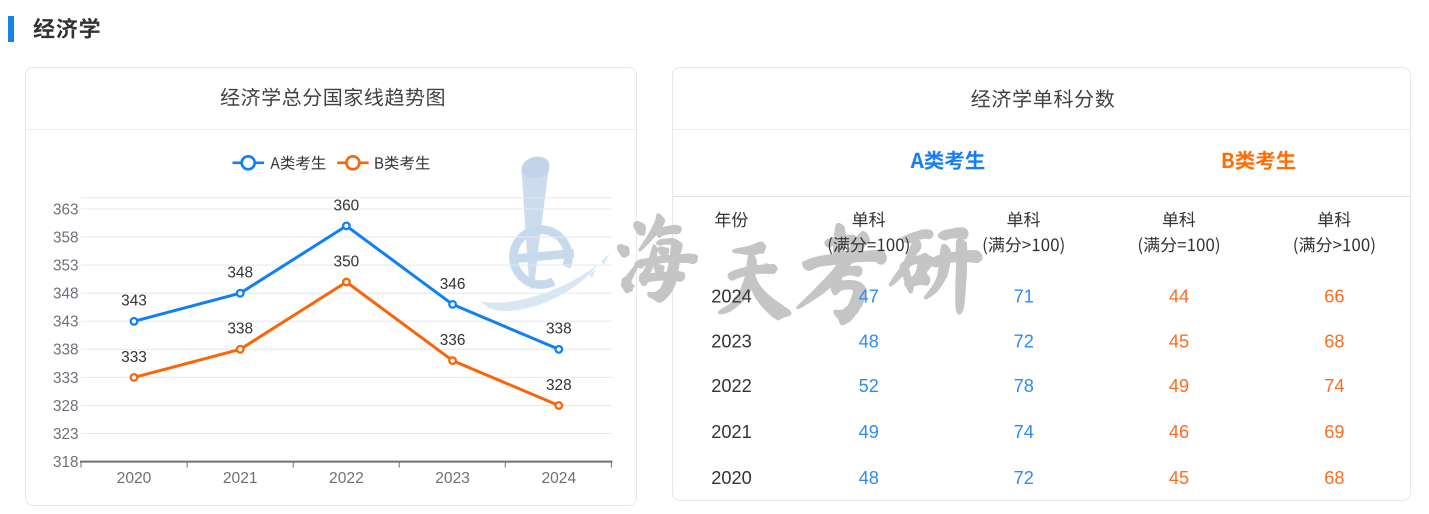  Describe the element at coordinates (1024, 296) in the screenshot. I see `svg-text: 71` at that location.